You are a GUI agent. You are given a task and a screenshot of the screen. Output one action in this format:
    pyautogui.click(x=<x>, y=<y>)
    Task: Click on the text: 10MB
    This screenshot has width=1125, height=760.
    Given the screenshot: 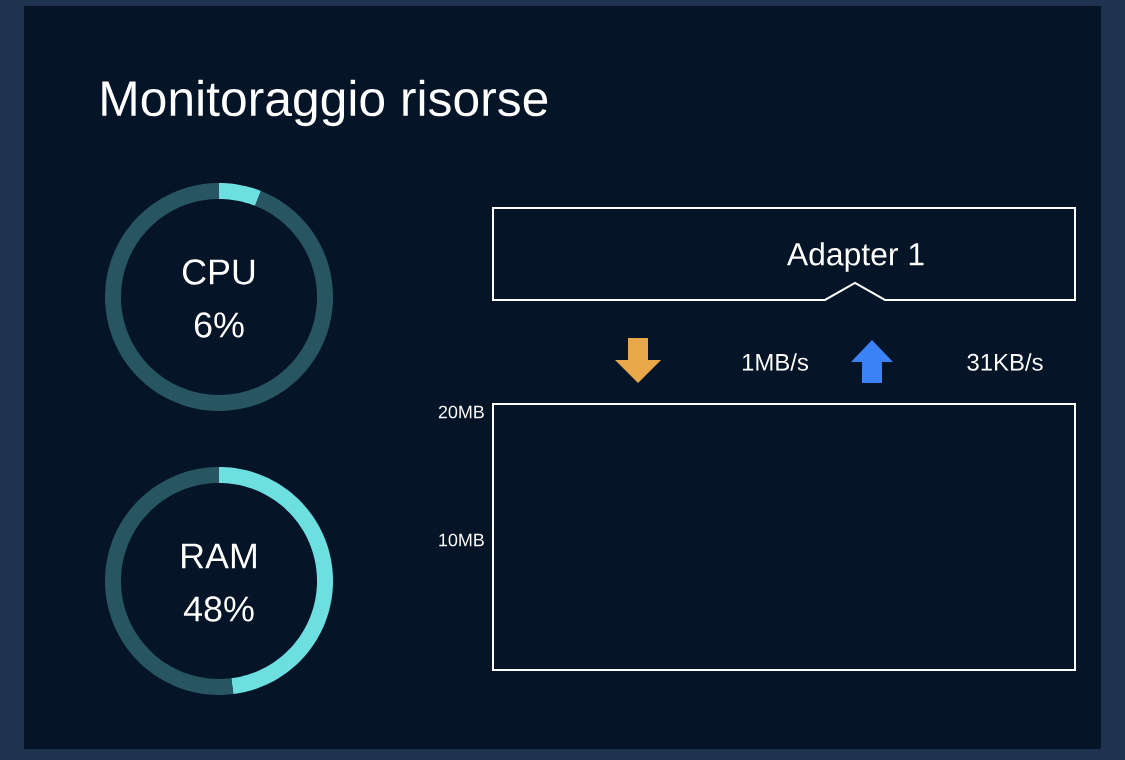 What is the action you would take?
    pyautogui.click(x=461, y=540)
    